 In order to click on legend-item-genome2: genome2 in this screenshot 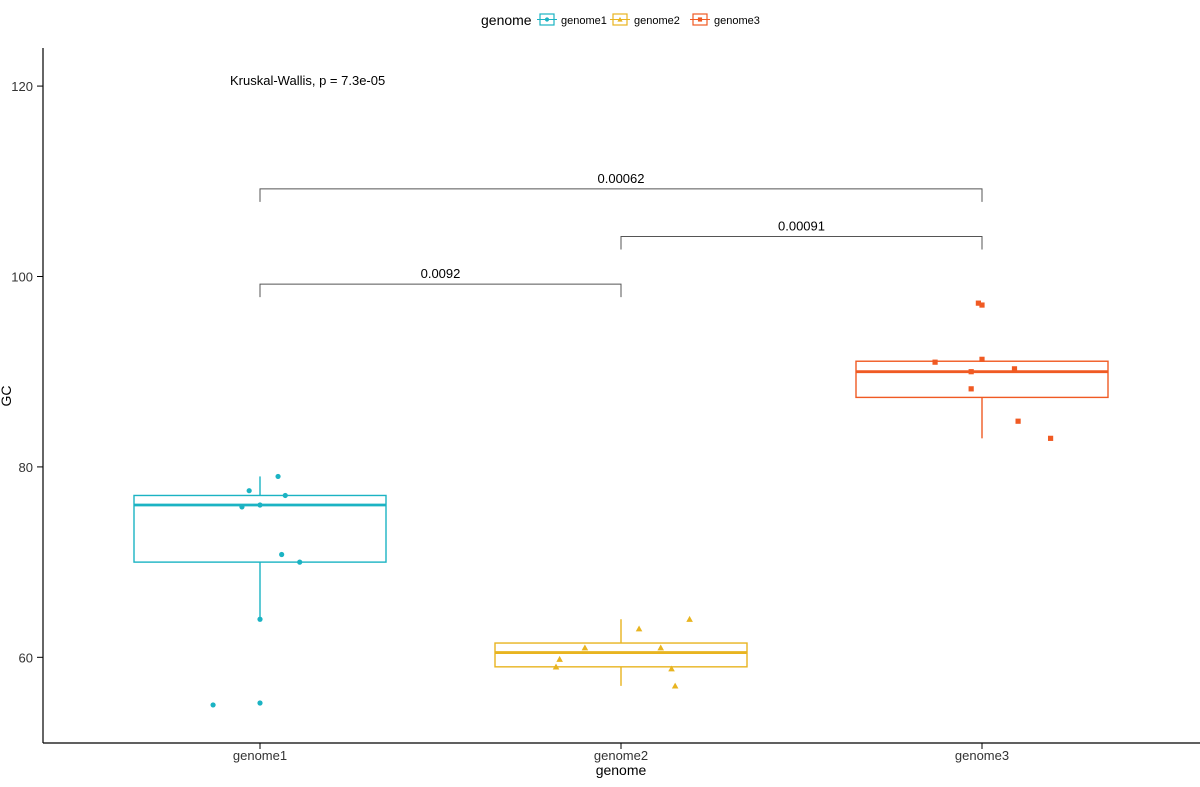, I will do `click(645, 20)`.